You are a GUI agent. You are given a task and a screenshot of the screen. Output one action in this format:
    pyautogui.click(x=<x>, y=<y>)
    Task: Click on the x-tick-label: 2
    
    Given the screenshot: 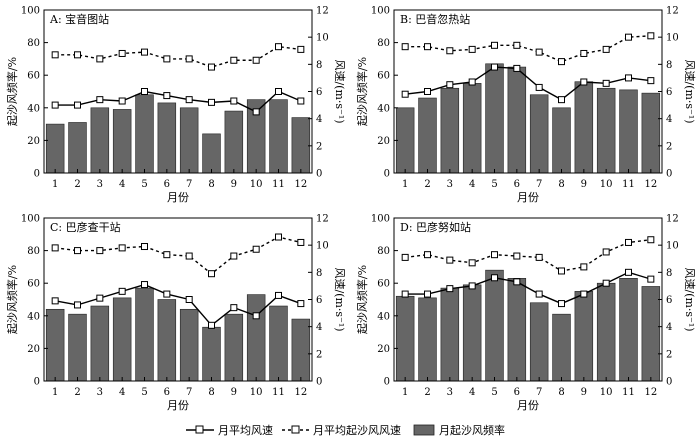 What is the action you would take?
    pyautogui.click(x=77, y=392)
    